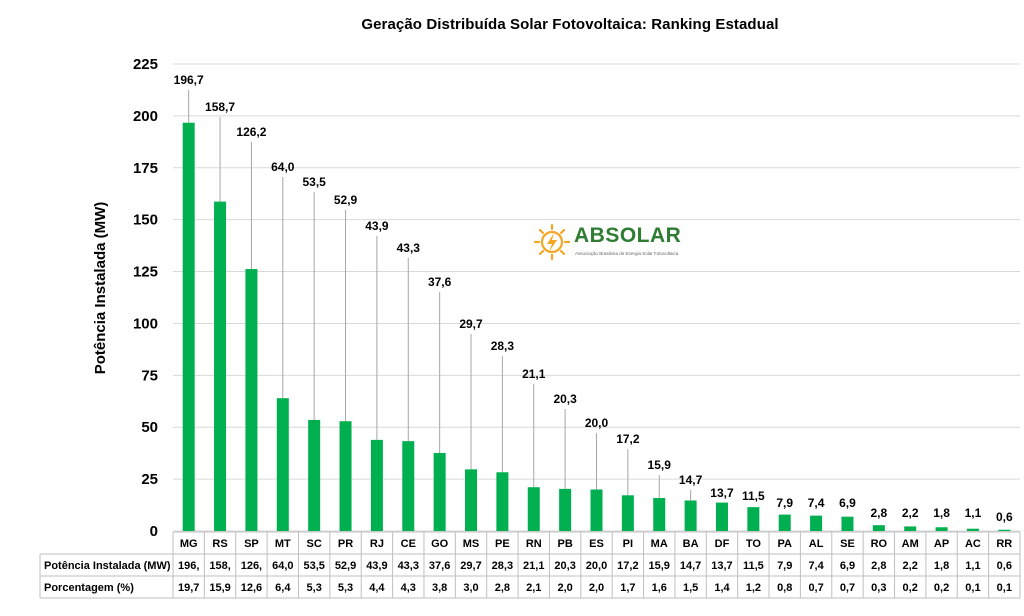  What do you see at coordinates (784, 588) in the screenshot?
I see `table-cell: 0,8` at bounding box center [784, 588].